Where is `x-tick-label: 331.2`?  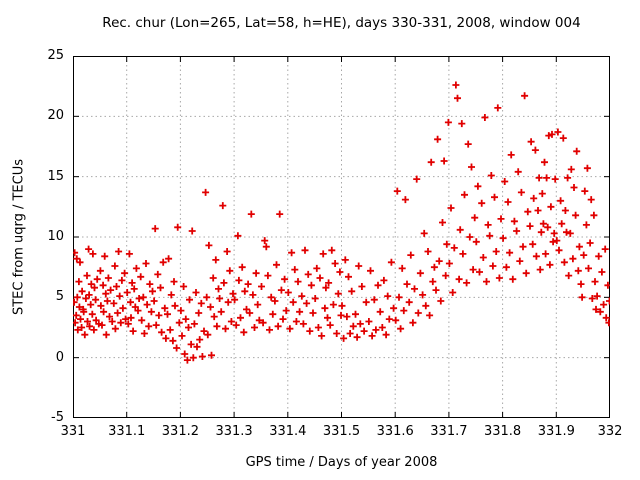 x-tick-label: 331.2 is located at coordinates (180, 431).